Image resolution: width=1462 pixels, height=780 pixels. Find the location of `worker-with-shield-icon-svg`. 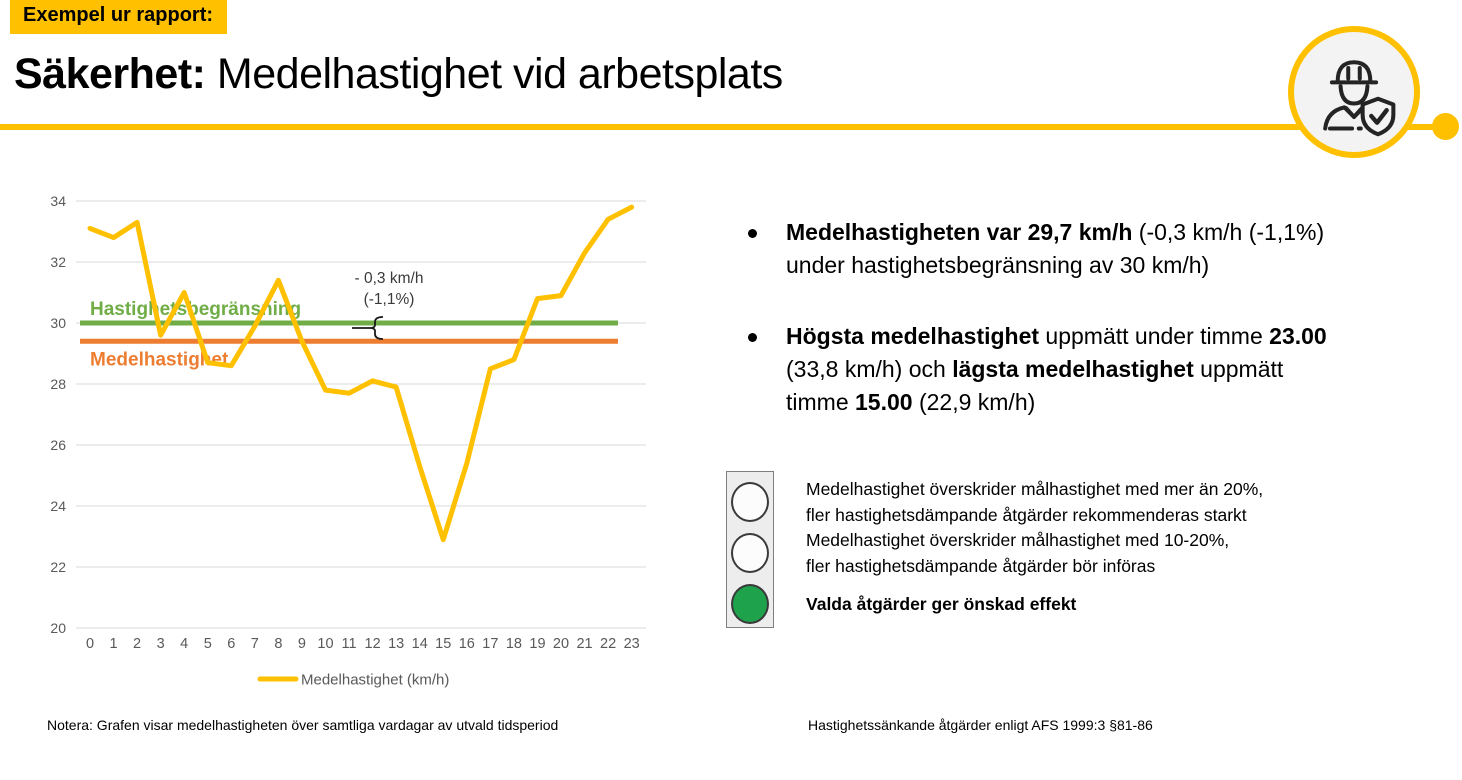

worker-with-shield-icon-svg is located at coordinates (1359, 98).